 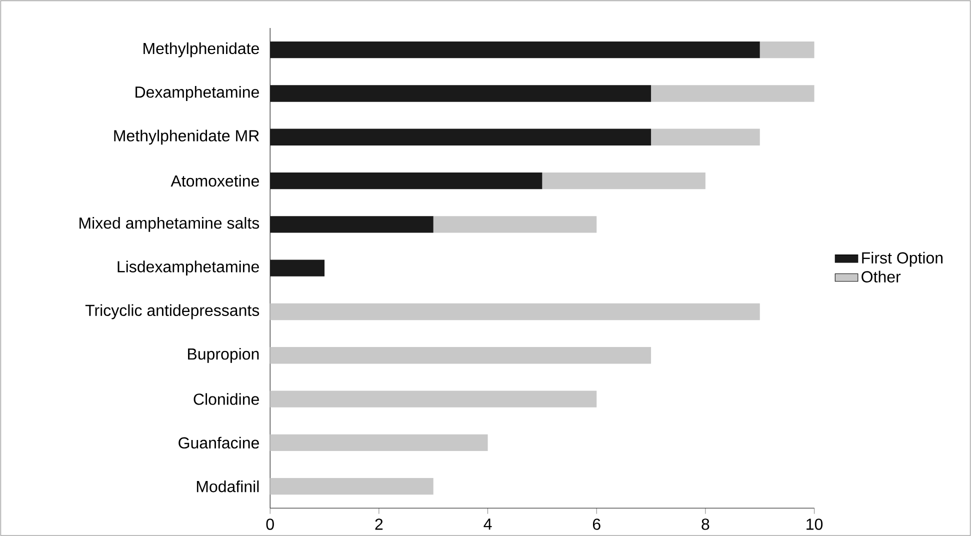 What do you see at coordinates (223, 355) in the screenshot?
I see `y-tick-label: Bupropion` at bounding box center [223, 355].